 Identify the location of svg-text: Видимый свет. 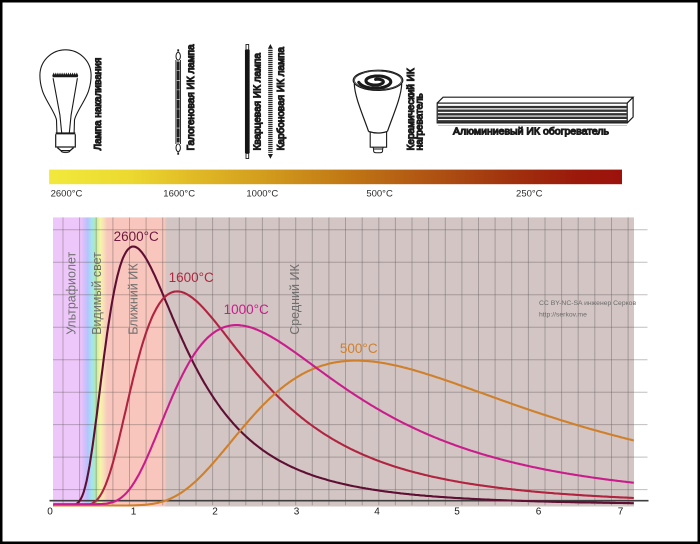
(97, 293).